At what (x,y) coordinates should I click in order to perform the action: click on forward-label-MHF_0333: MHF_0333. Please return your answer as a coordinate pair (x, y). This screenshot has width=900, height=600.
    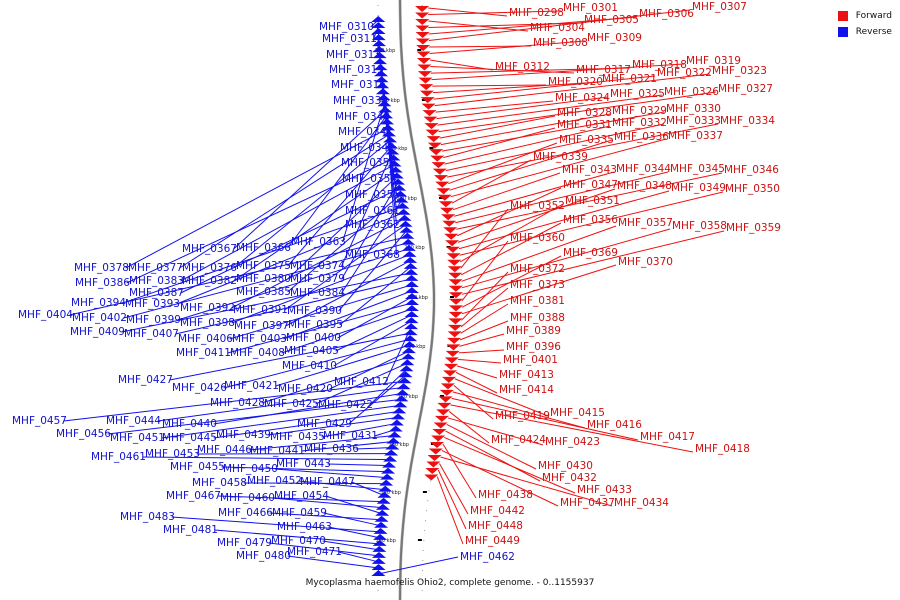
    Looking at the image, I should click on (693, 121).